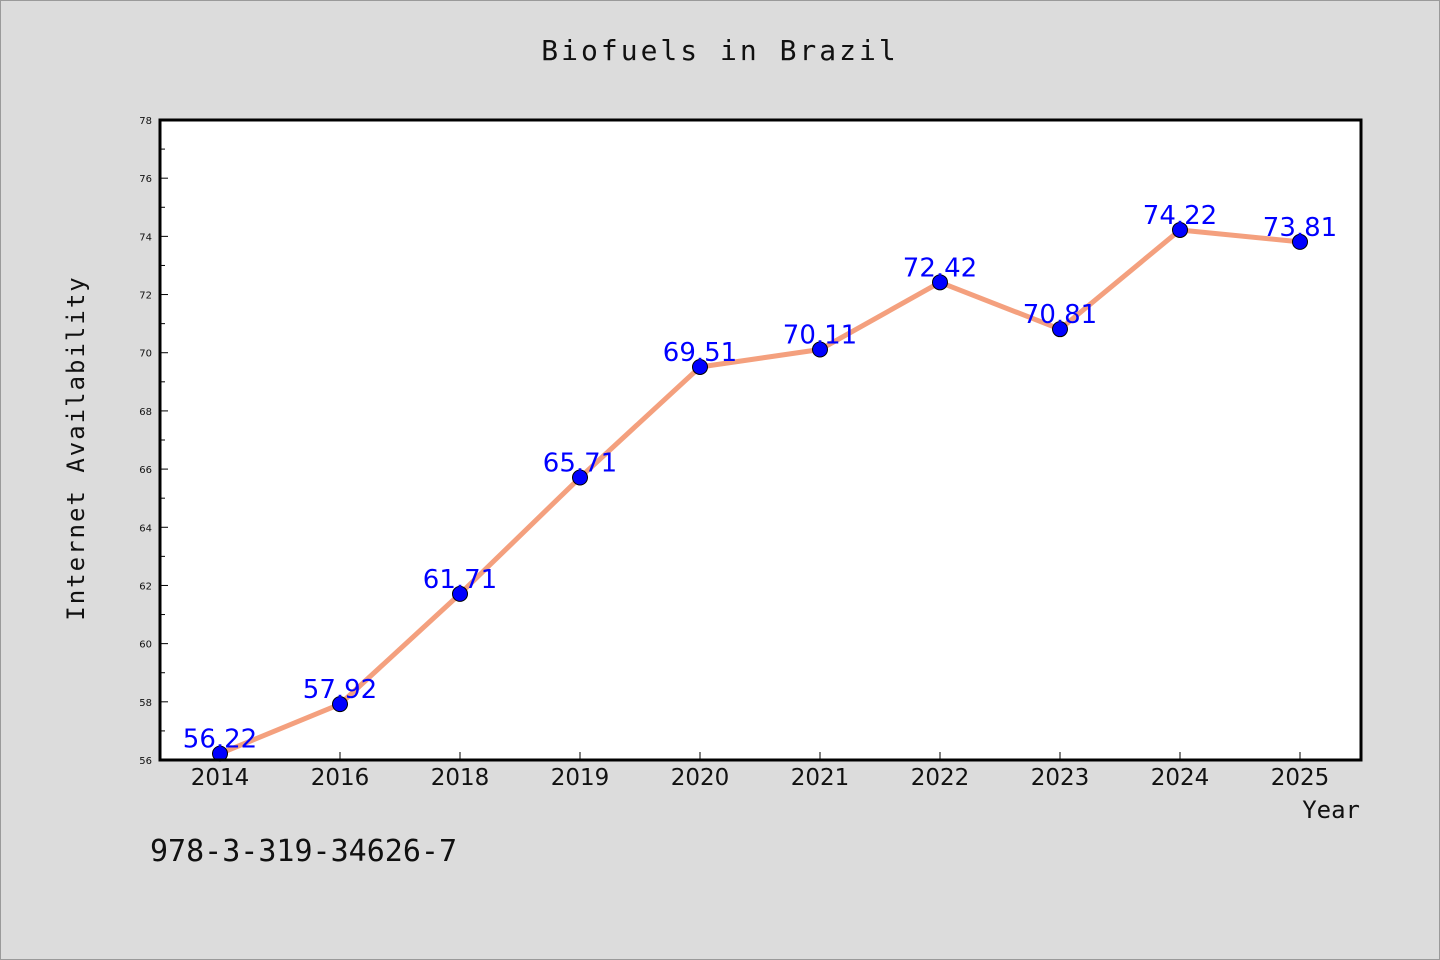  What do you see at coordinates (304, 851) in the screenshot?
I see `isbn-footnote: 978-3-319-34626-7` at bounding box center [304, 851].